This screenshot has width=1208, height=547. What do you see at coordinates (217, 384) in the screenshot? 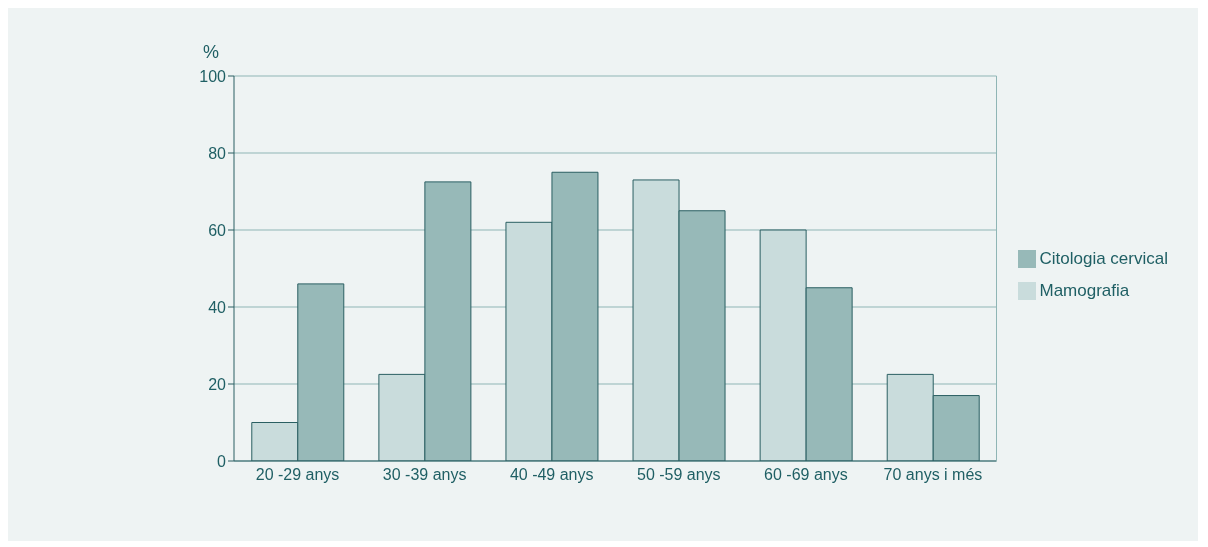
I see `y-tick-label: 20` at bounding box center [217, 384].